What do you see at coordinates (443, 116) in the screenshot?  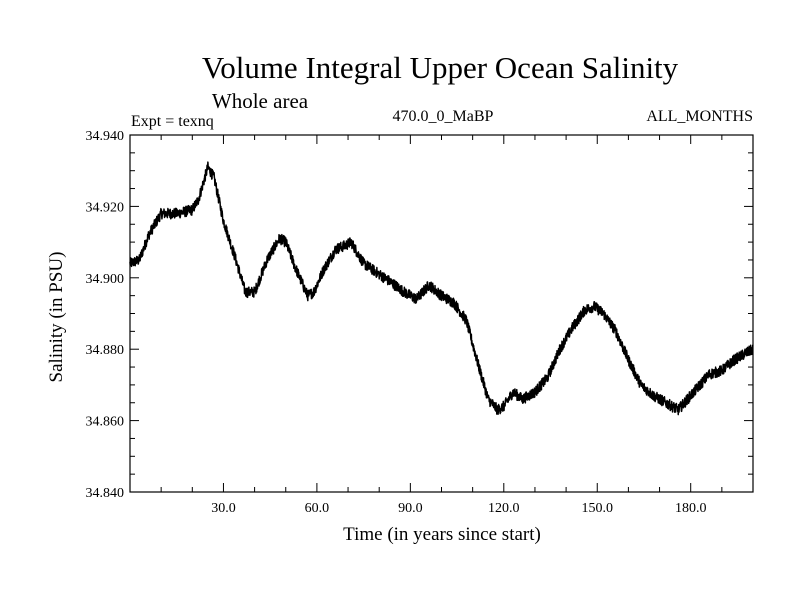 I see `period-label: 470.0_0_MaBP` at bounding box center [443, 116].